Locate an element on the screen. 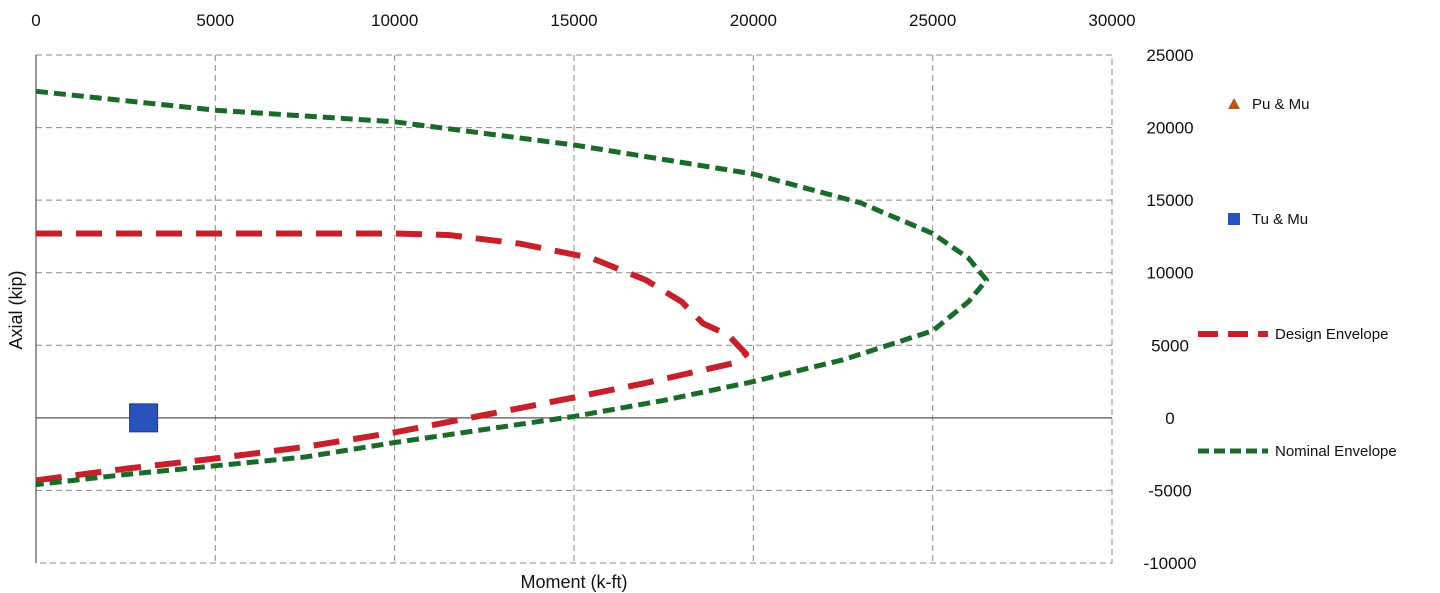 The image size is (1440, 593). x-tick-label: 0 is located at coordinates (35, 20).